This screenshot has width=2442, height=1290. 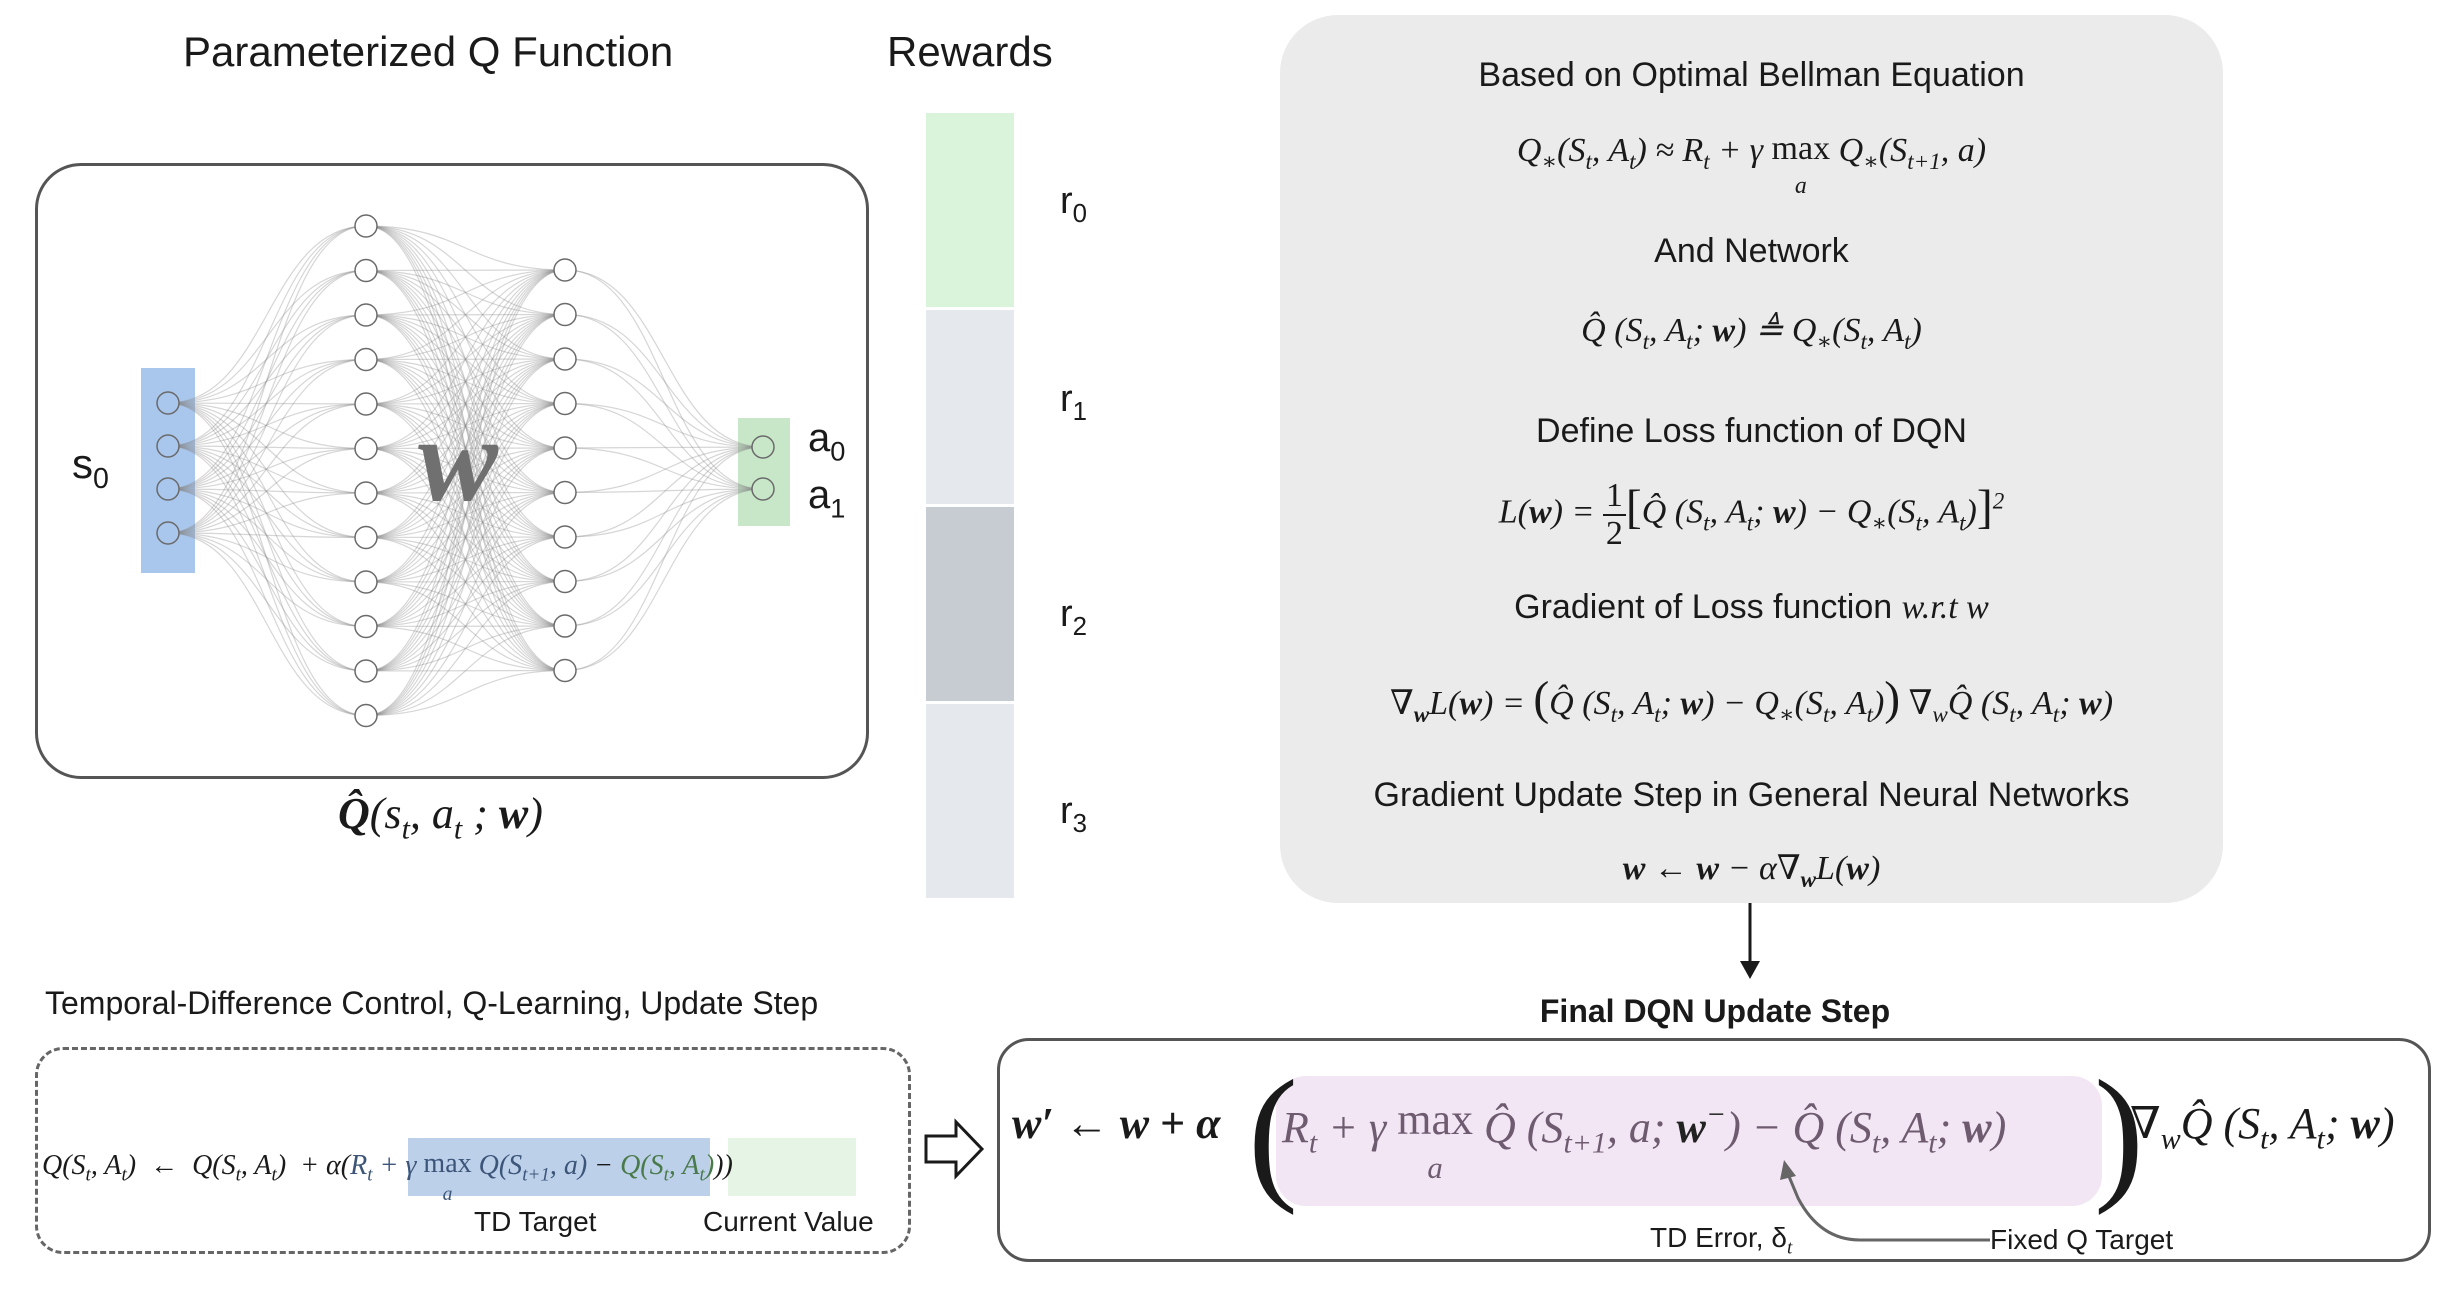 I want to click on general-update-equation: w ← w − α∇wL(w), so click(x=1751, y=872).